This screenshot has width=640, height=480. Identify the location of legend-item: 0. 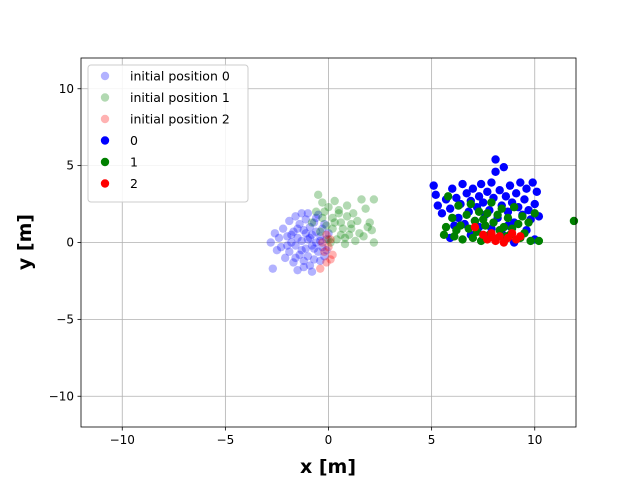
(119, 140).